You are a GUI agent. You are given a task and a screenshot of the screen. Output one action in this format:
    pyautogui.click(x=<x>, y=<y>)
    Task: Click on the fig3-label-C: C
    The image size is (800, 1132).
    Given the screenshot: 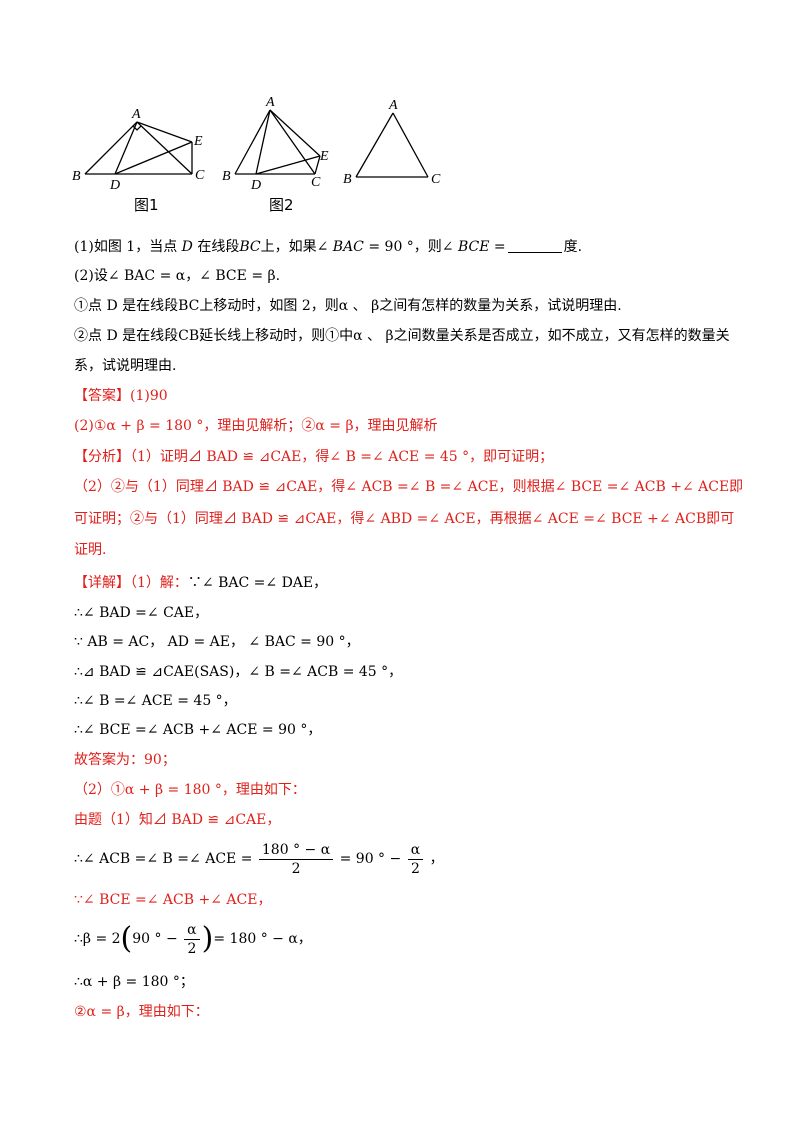 What is the action you would take?
    pyautogui.click(x=436, y=179)
    